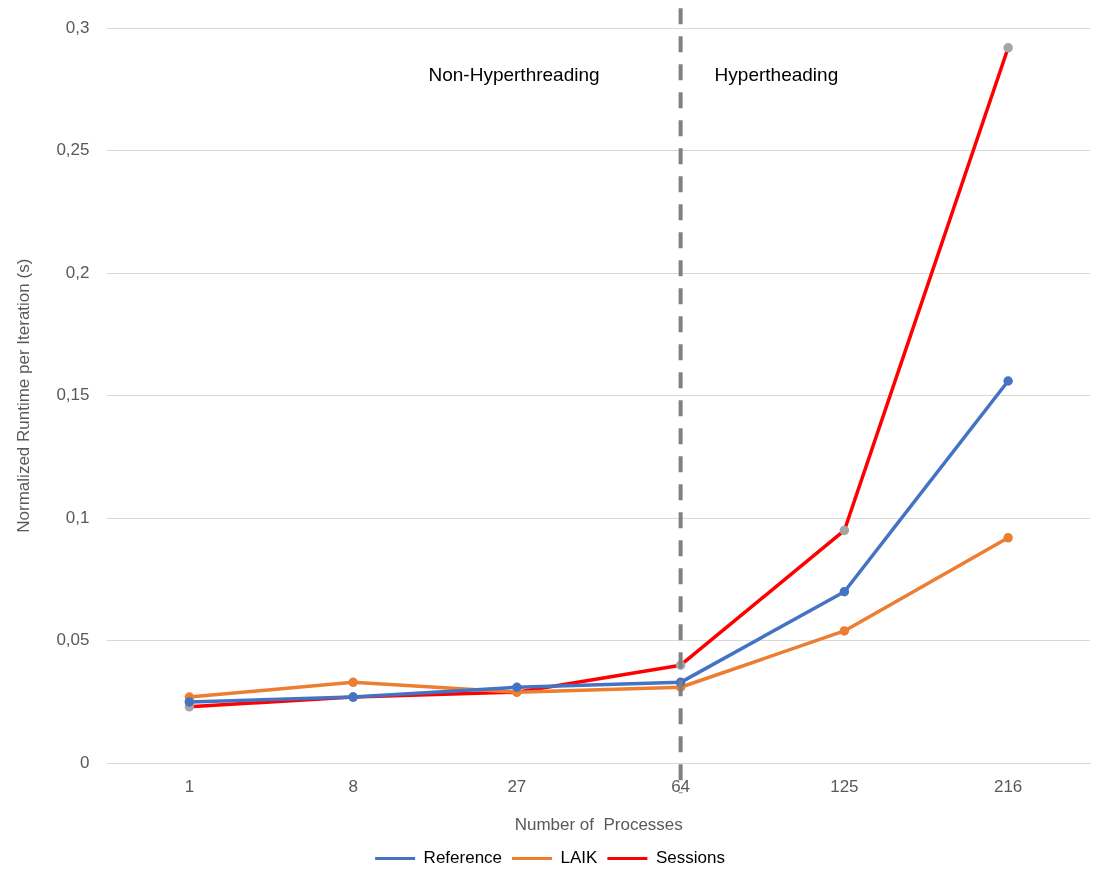 Image resolution: width=1108 pixels, height=881 pixels. I want to click on y-tick-label: 0, so click(85, 762).